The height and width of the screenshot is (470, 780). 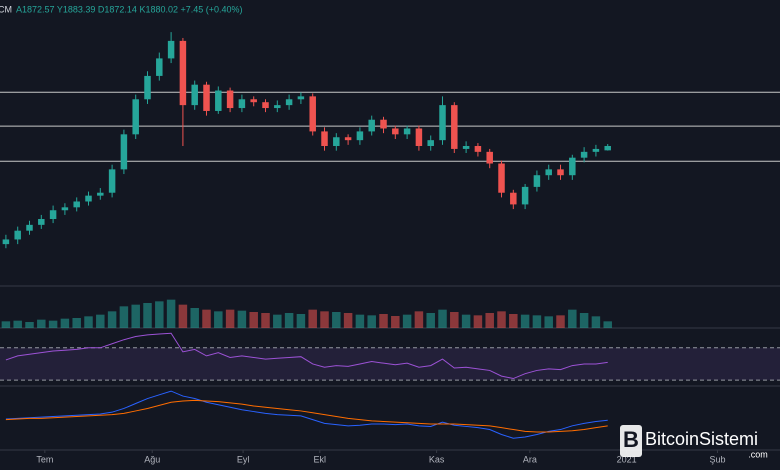 I want to click on watermark-sub: .com, so click(x=758, y=454).